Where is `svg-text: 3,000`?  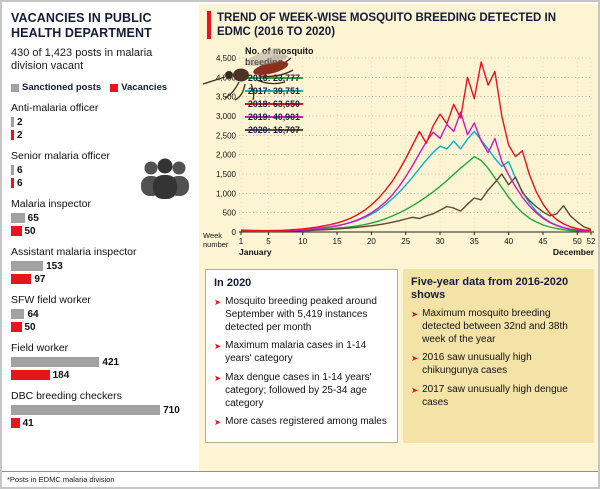
svg-text: 3,000 is located at coordinates (226, 116).